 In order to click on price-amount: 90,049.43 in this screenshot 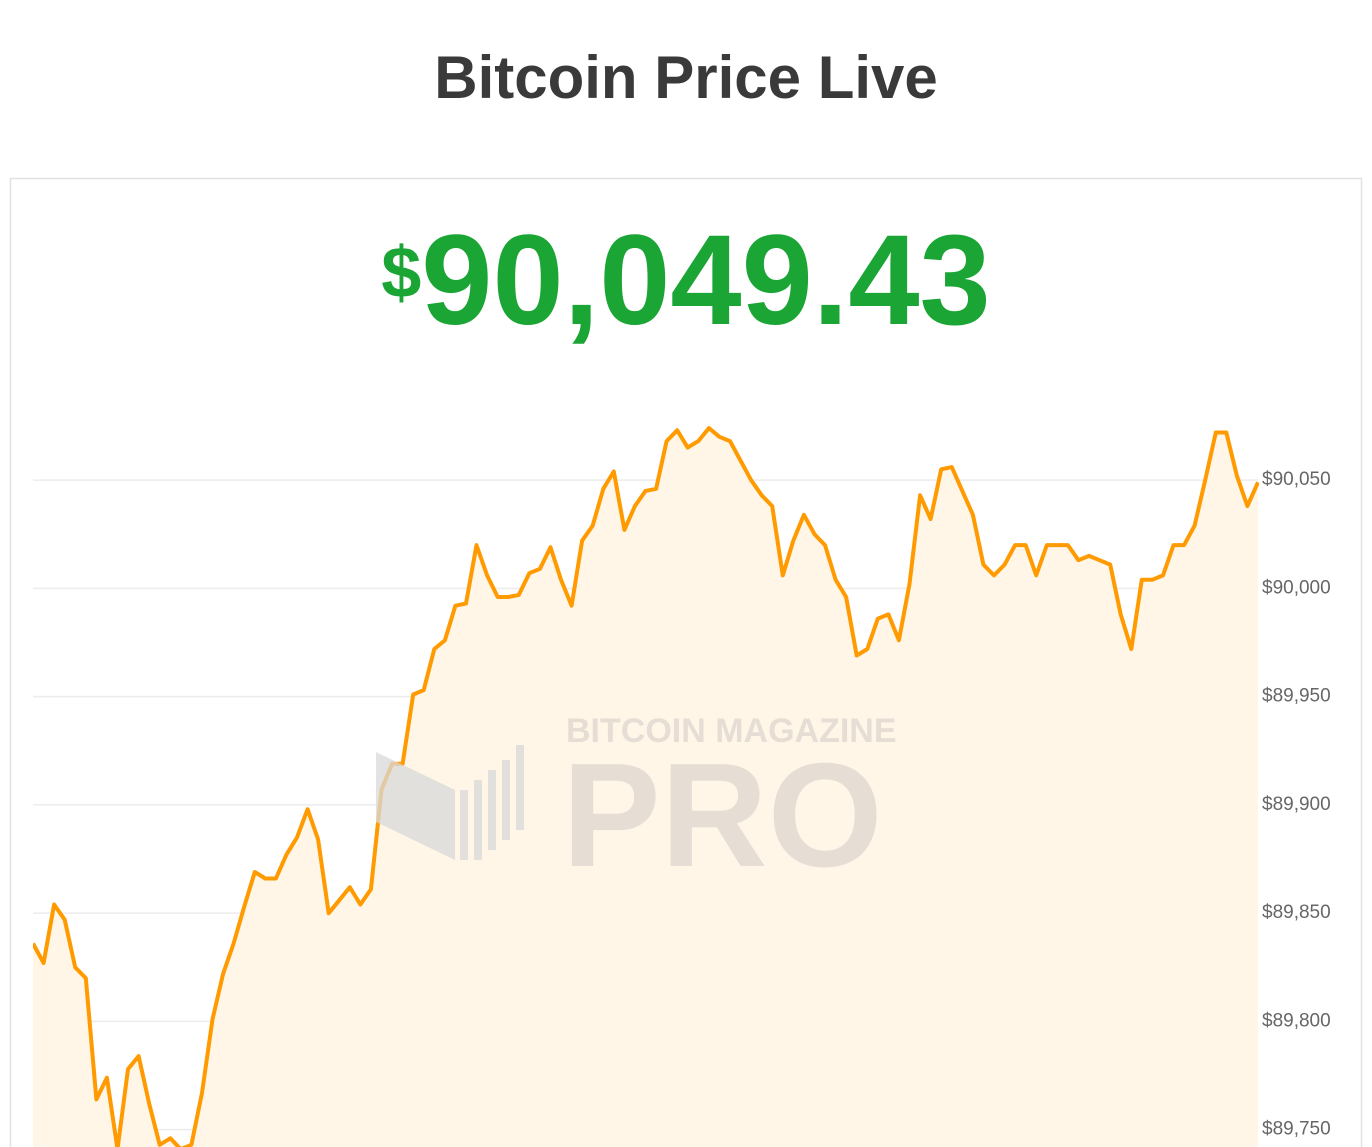, I will do `click(705, 280)`.